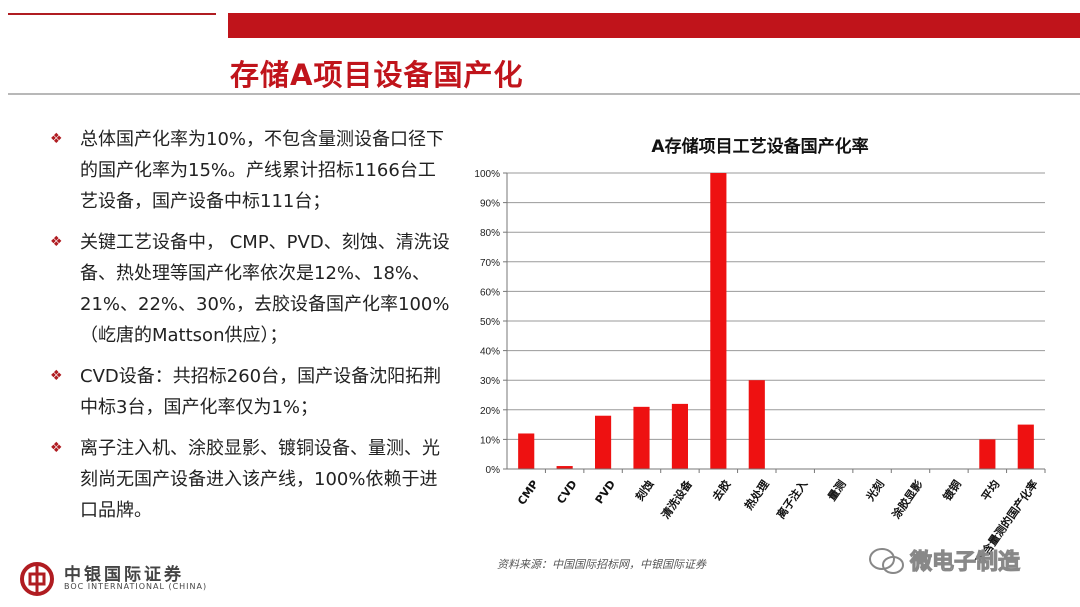  I want to click on x-tick-label: 离子注入, so click(792, 499).